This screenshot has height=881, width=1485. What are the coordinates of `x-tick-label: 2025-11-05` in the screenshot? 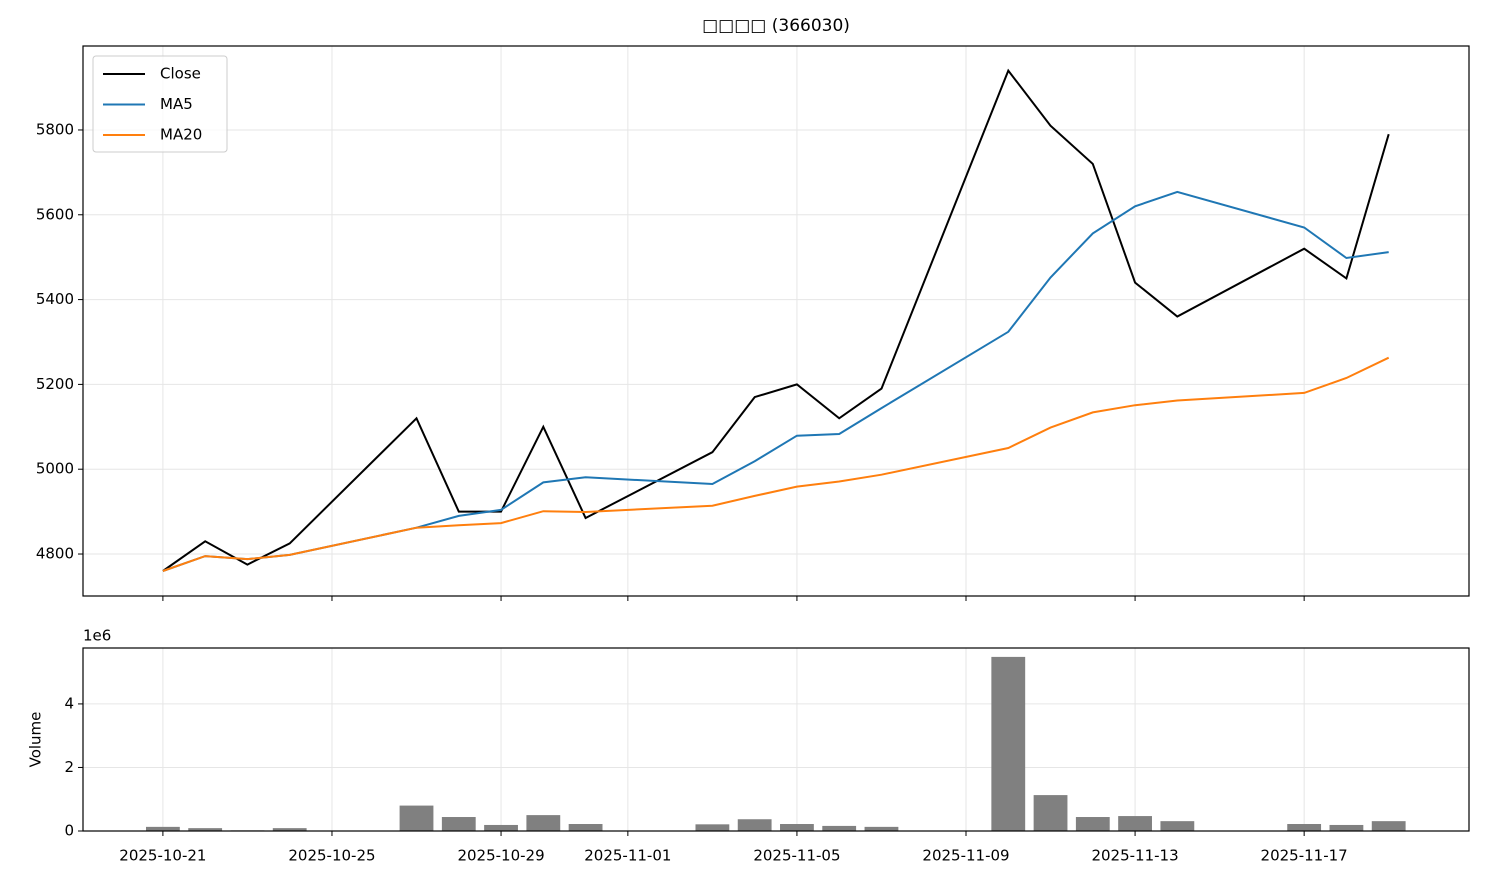 It's located at (796, 856).